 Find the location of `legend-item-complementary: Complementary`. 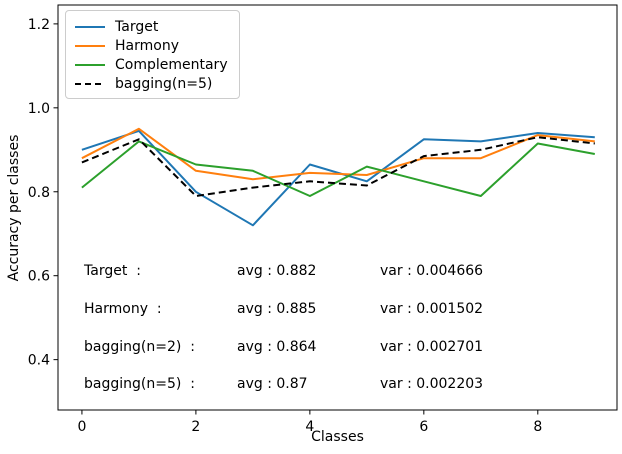

legend-item-complementary: Complementary is located at coordinates (152, 64).